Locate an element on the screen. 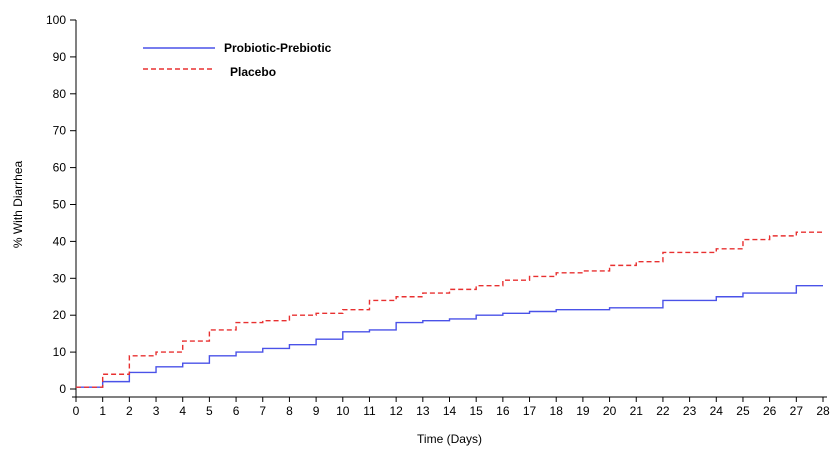  x-tick-label: 14 is located at coordinates (450, 411).